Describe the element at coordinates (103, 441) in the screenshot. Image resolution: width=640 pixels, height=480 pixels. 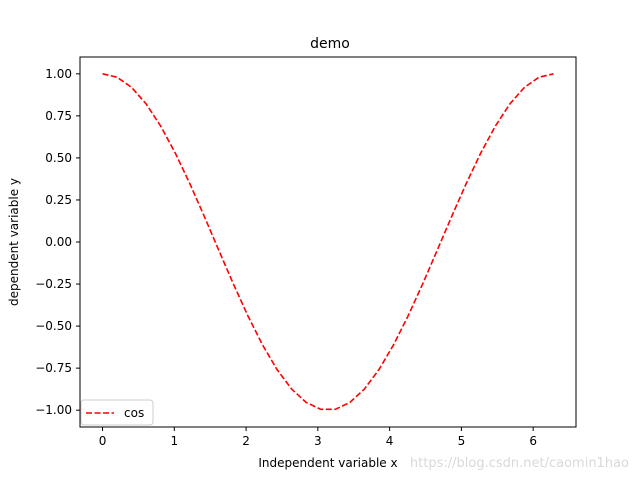
I see `x-tick-label: 0` at that location.